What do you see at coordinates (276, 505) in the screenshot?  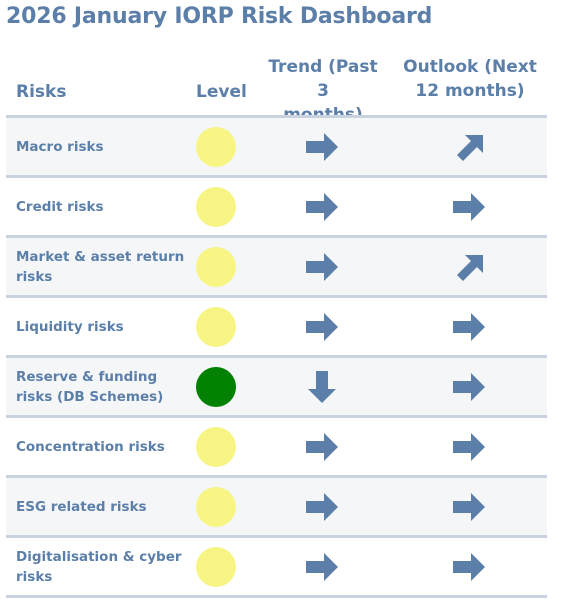 I see `table-row: ESG related risks` at bounding box center [276, 505].